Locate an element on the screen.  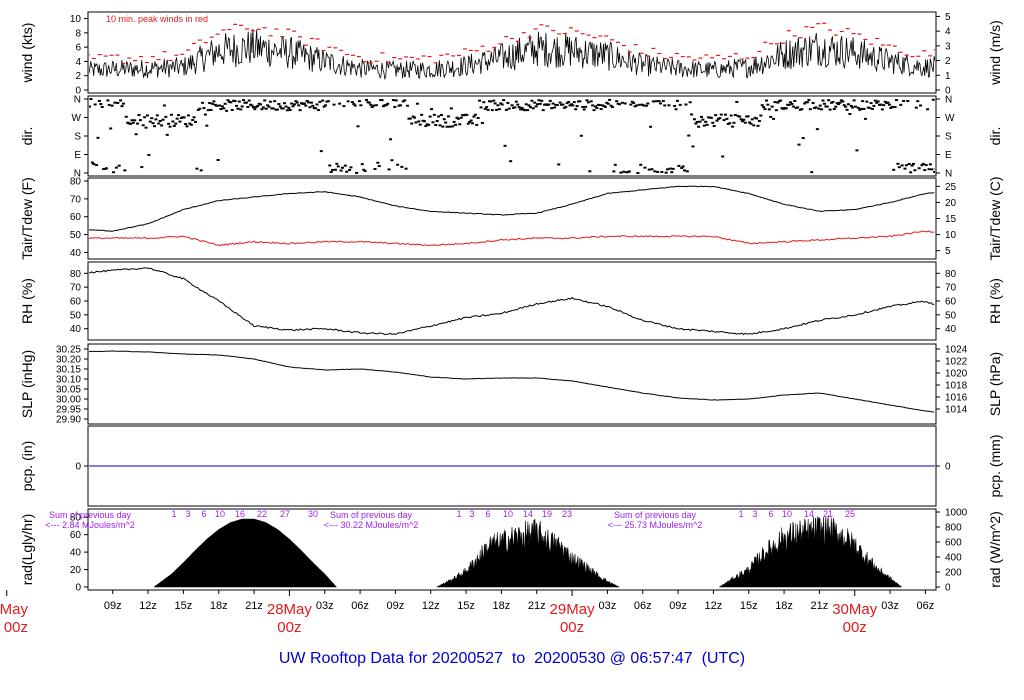
left-tick-label: 0 is located at coordinates (78, 588).